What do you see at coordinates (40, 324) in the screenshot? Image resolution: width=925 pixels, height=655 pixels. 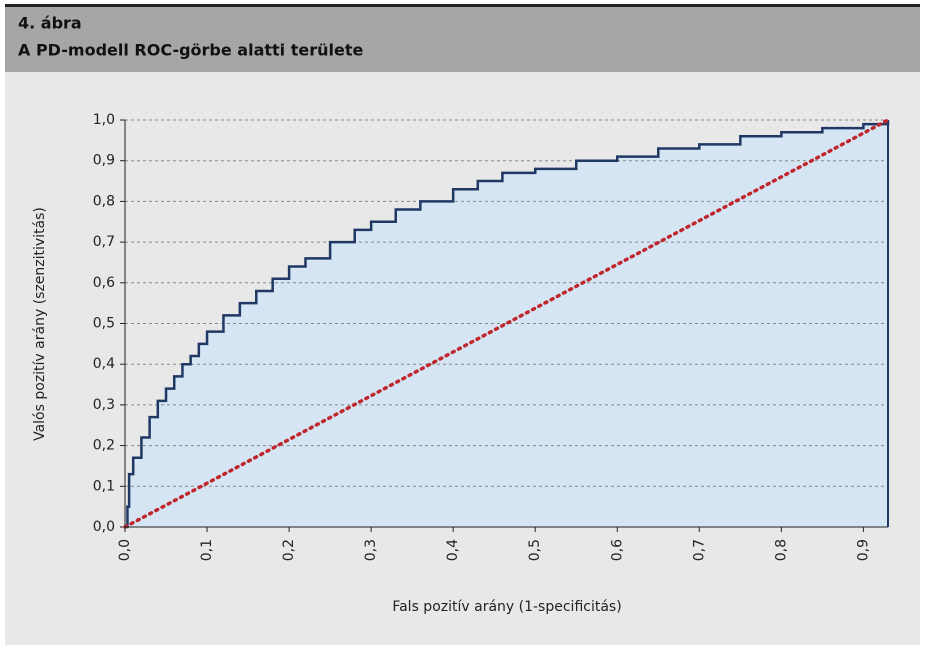 I see `y-axis-label: Valós pozitív arány (szenzitivitás)` at bounding box center [40, 324].